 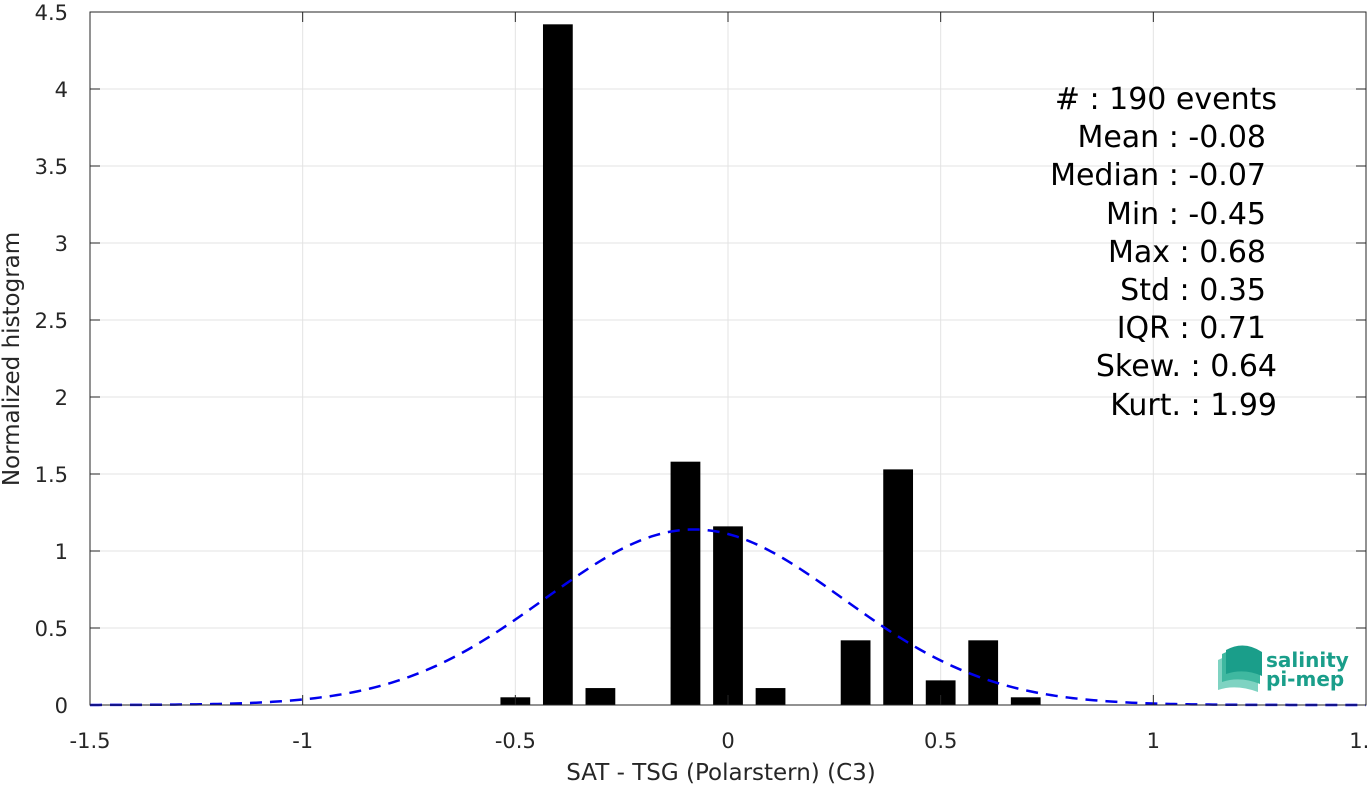 What do you see at coordinates (940, 741) in the screenshot?
I see `x-tick-label: 0.5` at bounding box center [940, 741].